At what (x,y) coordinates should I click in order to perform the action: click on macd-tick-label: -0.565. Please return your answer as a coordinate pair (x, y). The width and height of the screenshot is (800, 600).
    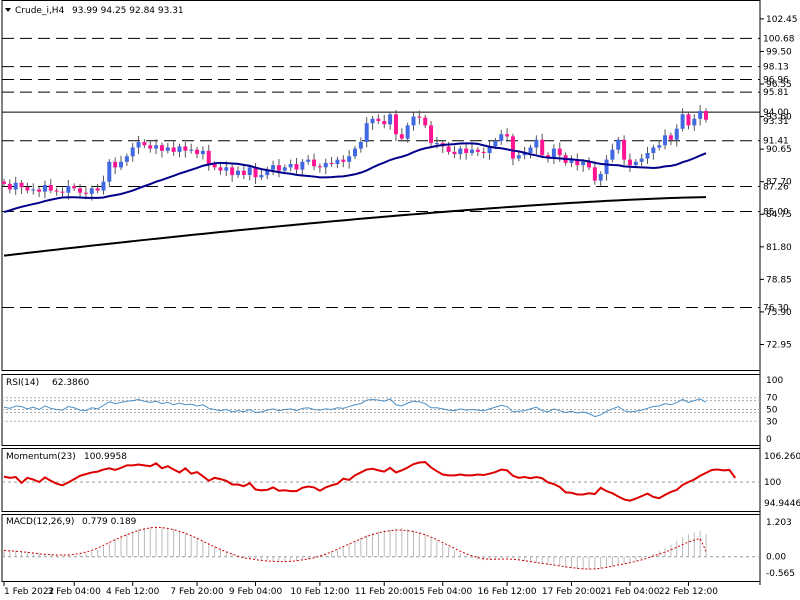
    Looking at the image, I should click on (780, 574).